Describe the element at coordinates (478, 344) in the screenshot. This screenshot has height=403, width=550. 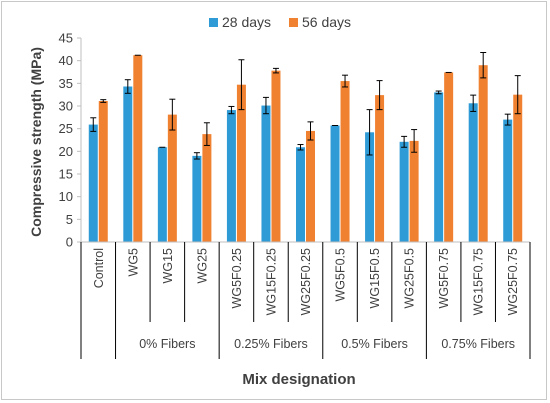
I see `group-label: 0.75% Fibers` at that location.